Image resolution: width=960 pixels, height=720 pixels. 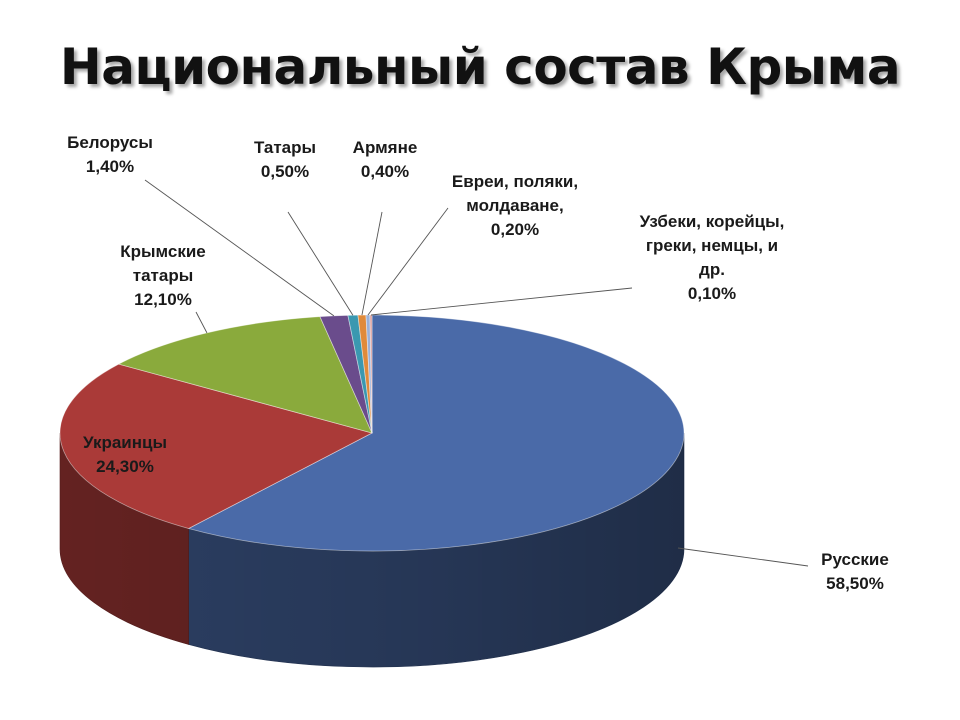 I want to click on label-tatars: Татары 0,50%, so click(x=285, y=159).